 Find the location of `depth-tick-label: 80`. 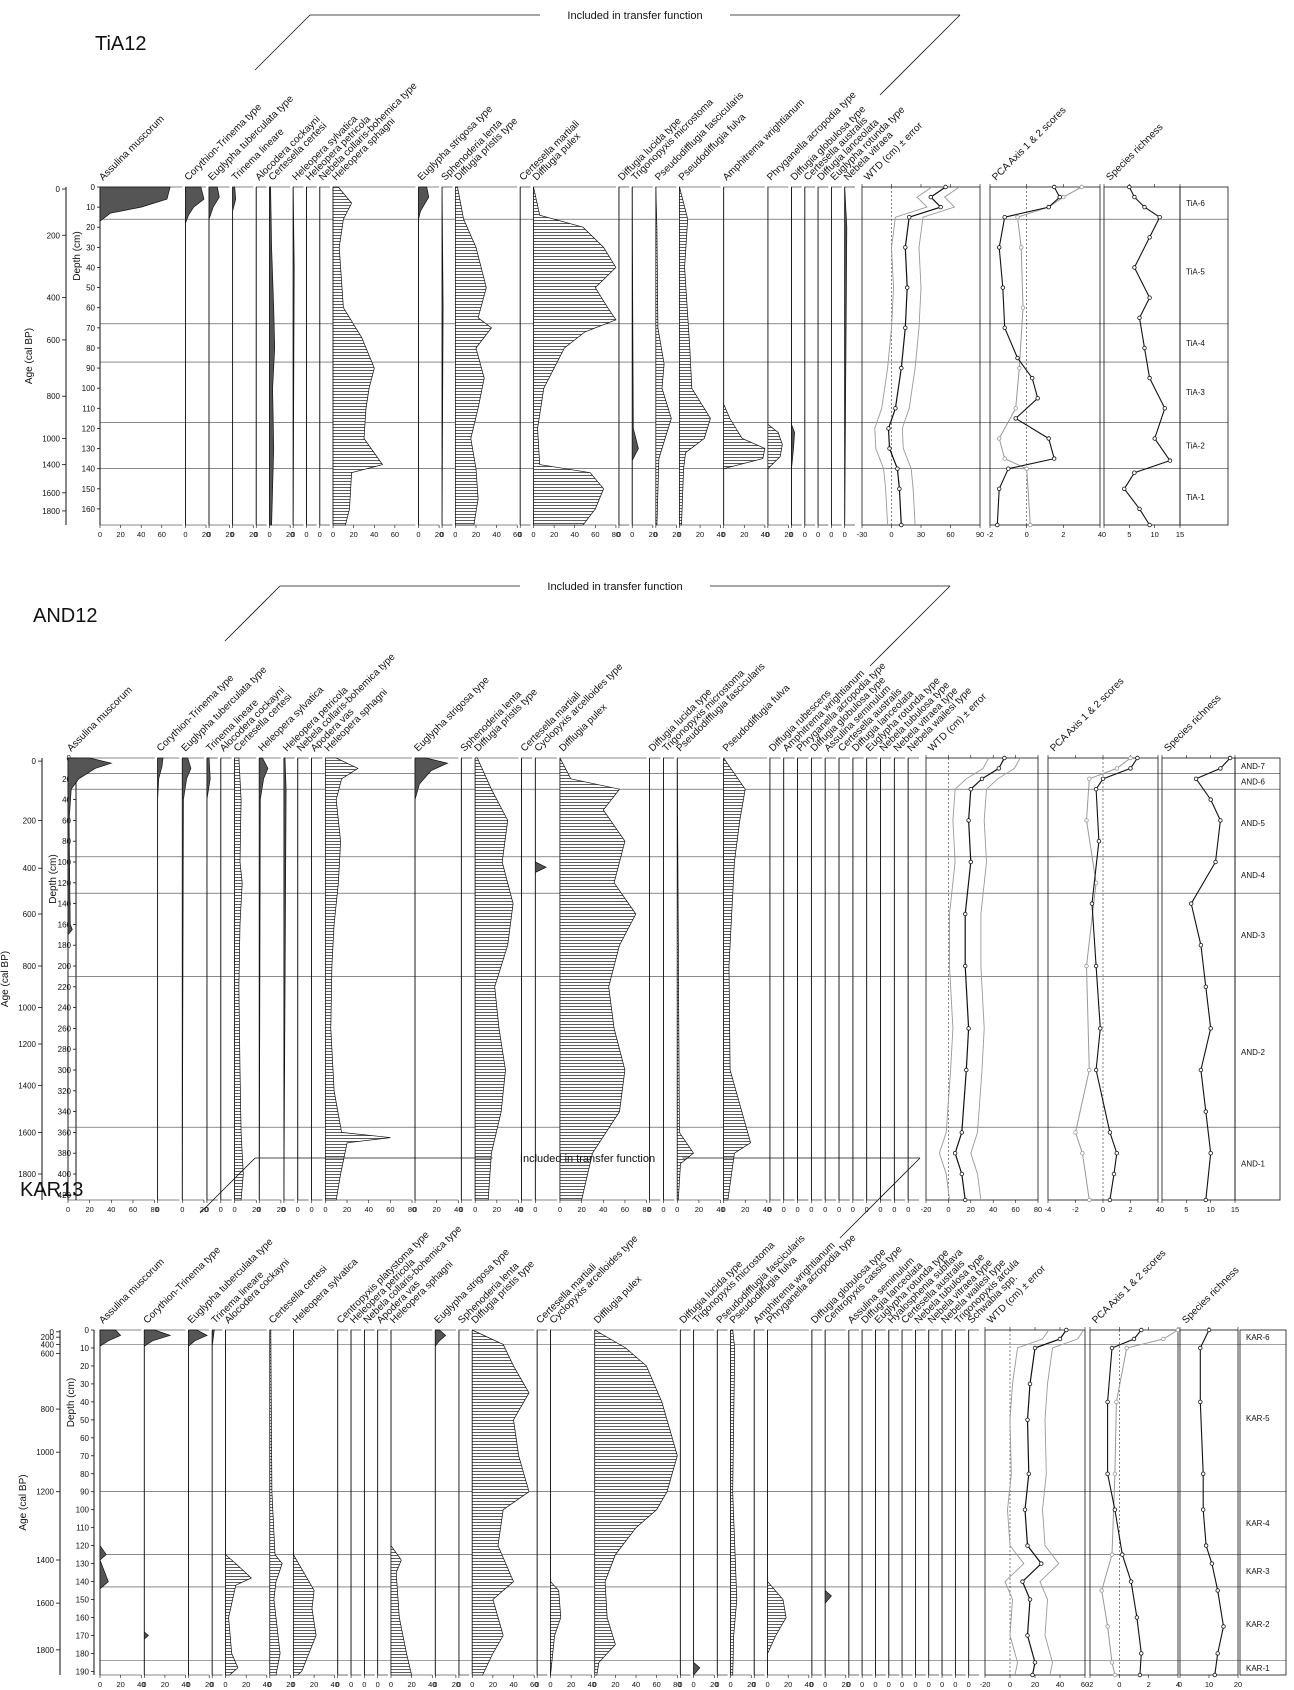

depth-tick-label: 80 is located at coordinates (90, 348).